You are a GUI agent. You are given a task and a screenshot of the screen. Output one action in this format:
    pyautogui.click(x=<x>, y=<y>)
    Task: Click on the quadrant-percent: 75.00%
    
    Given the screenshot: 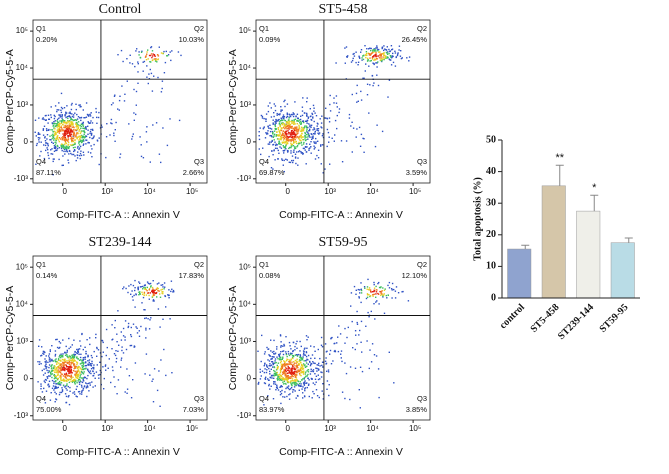 What is the action you would take?
    pyautogui.click(x=49, y=409)
    